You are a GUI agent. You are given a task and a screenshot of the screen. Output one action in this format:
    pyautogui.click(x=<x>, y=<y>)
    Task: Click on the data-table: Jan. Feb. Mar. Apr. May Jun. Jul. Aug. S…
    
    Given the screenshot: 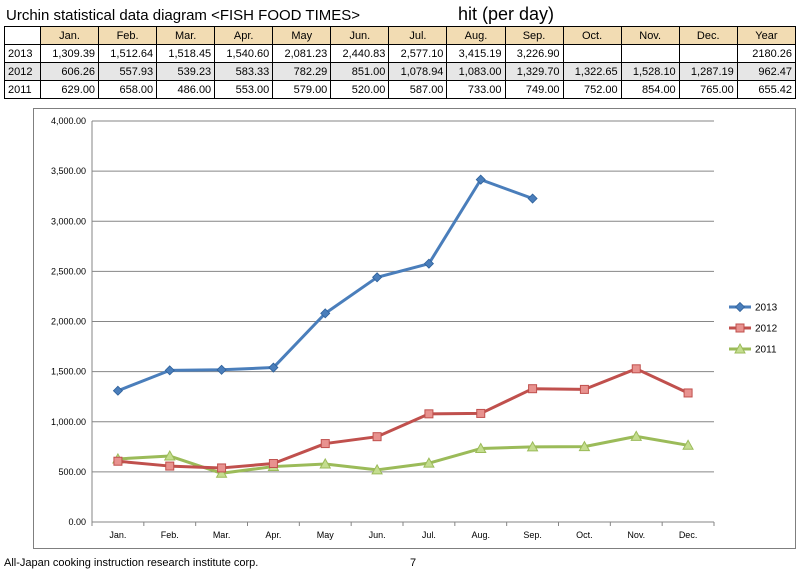 What is the action you would take?
    pyautogui.click(x=400, y=62)
    